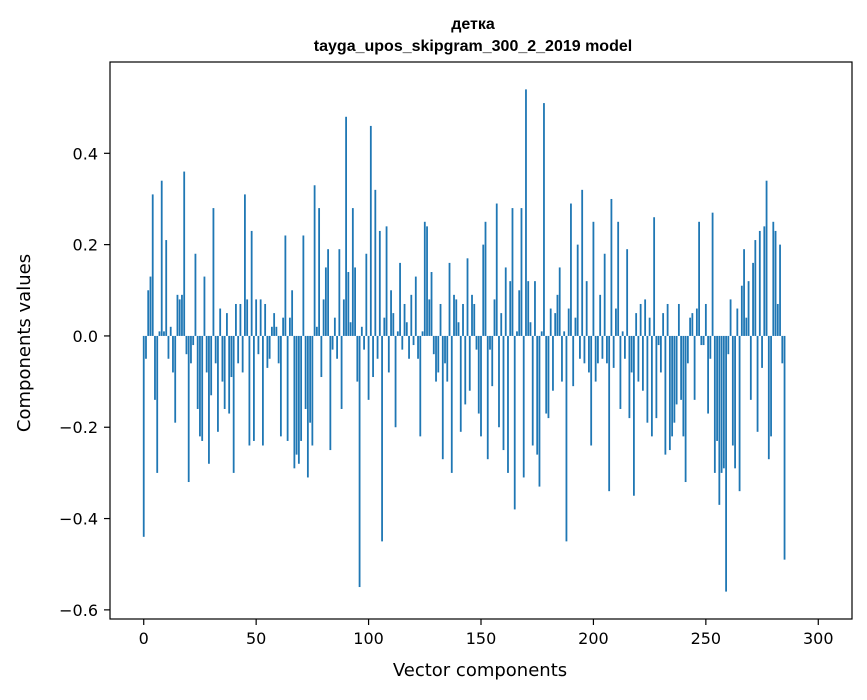  I want to click on x-axis-label: Vector components, so click(480, 670).